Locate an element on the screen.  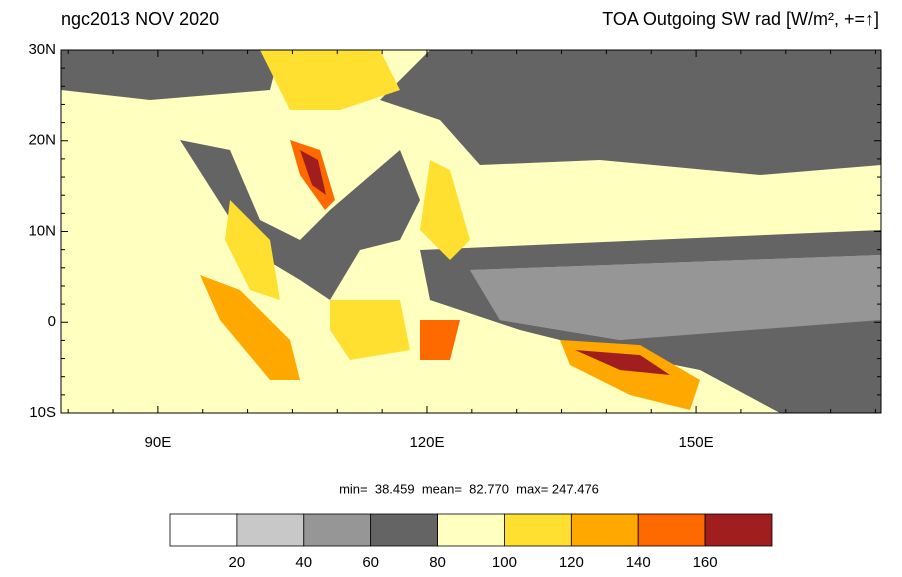
lon-label: 90E is located at coordinates (158, 442).